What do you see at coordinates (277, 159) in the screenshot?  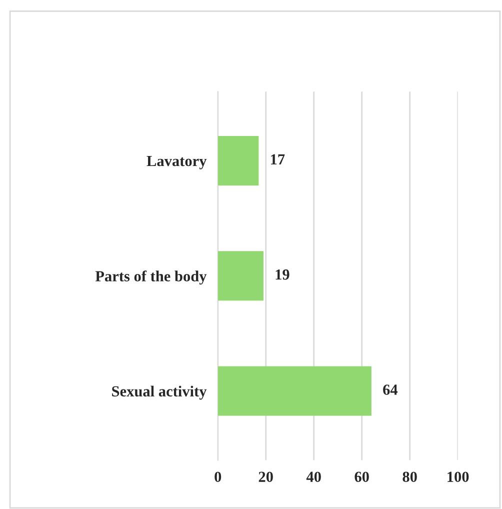 I see `data-label: 17` at bounding box center [277, 159].